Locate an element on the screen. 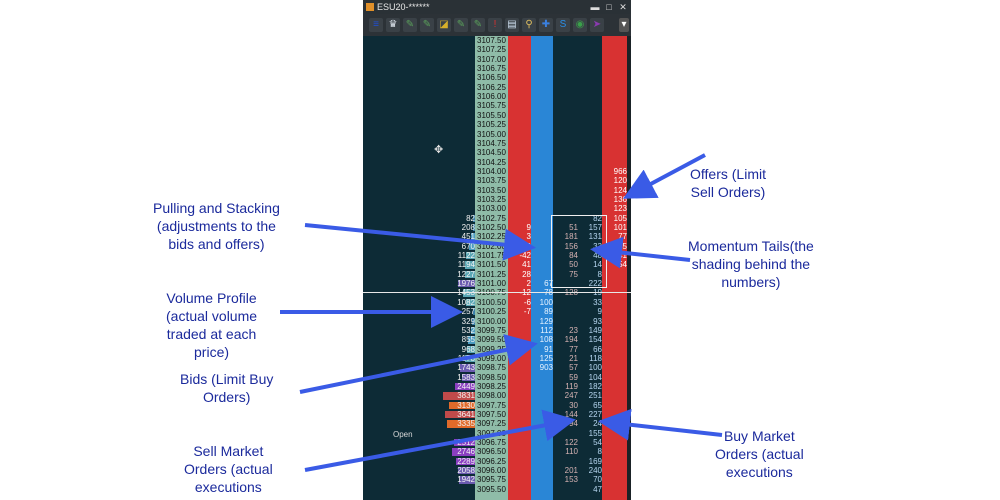 The width and height of the screenshot is (1000, 500). price-cell: 3096.75 is located at coordinates (491, 443).